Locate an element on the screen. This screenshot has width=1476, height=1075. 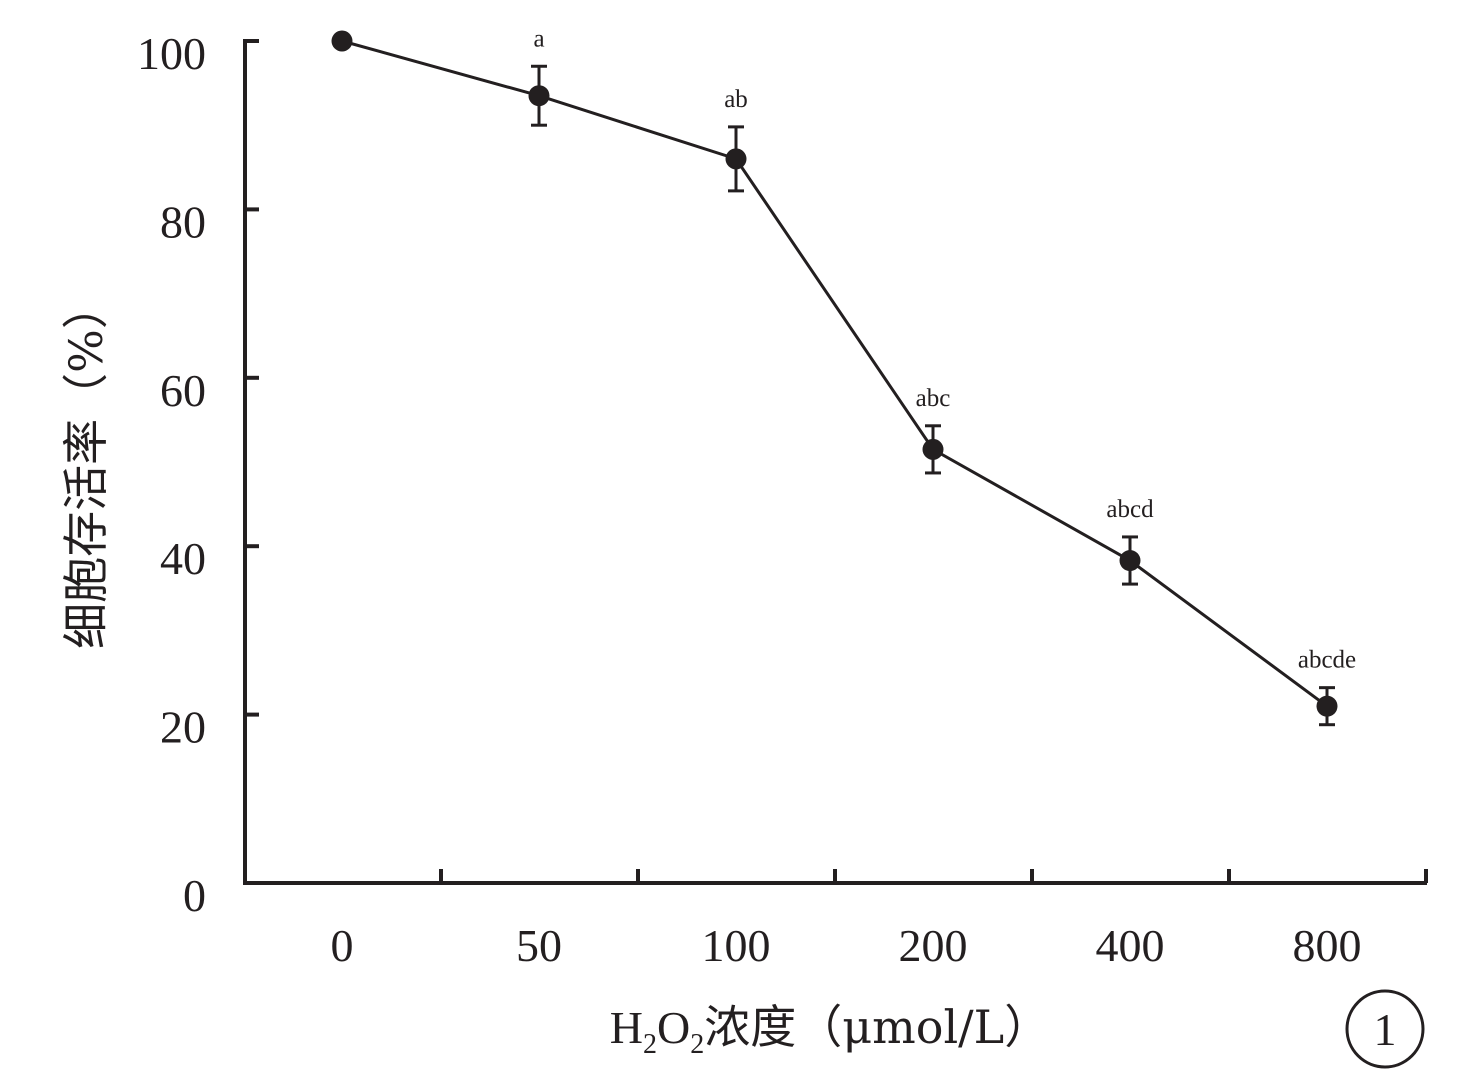
x-axis-title-o: O is located at coordinates (673, 1027).